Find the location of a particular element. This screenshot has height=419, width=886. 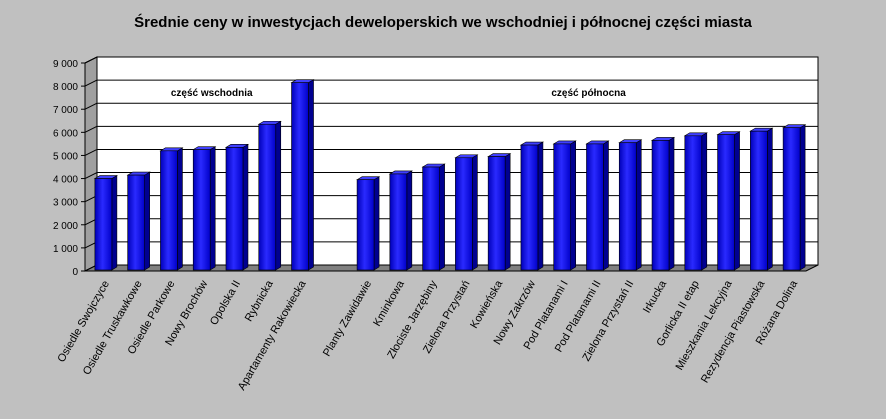

x-tick-label: Kowieńska is located at coordinates (486, 304).